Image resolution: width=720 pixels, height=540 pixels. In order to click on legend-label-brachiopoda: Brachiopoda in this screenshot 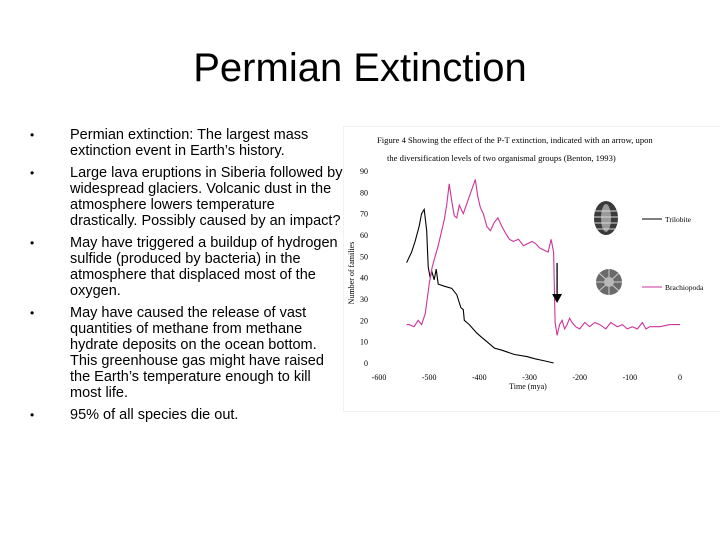, I will do `click(684, 287)`.